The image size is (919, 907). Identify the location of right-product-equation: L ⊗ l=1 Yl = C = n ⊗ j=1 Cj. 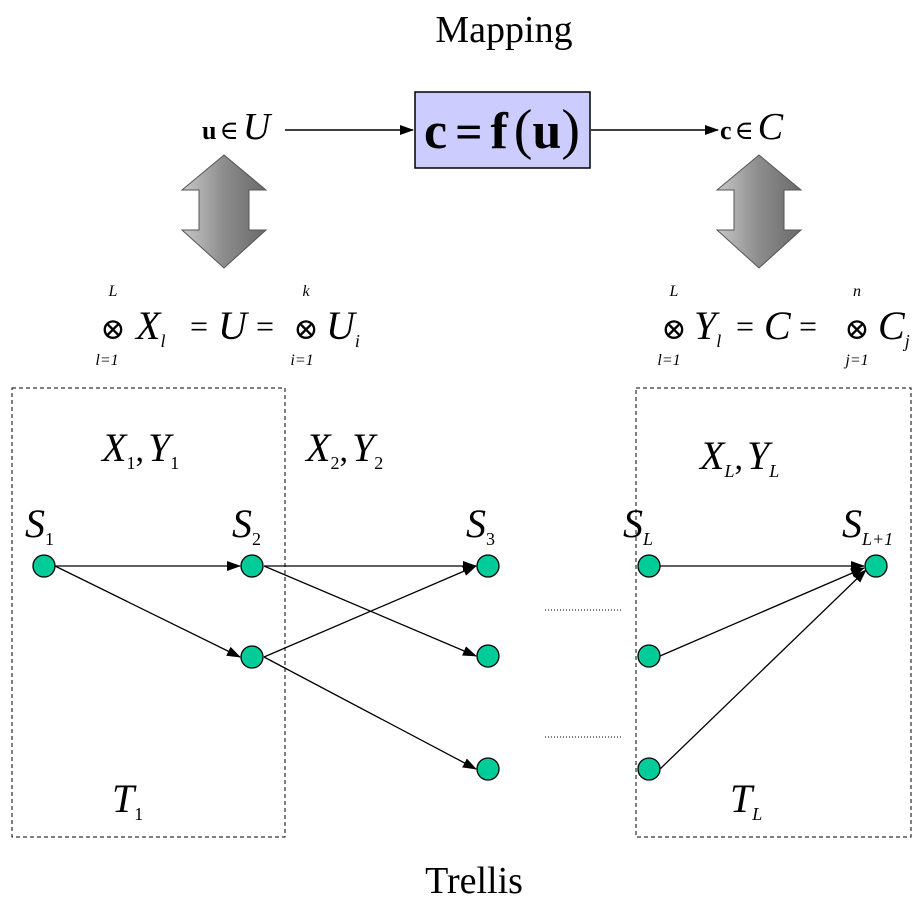
(783, 326).